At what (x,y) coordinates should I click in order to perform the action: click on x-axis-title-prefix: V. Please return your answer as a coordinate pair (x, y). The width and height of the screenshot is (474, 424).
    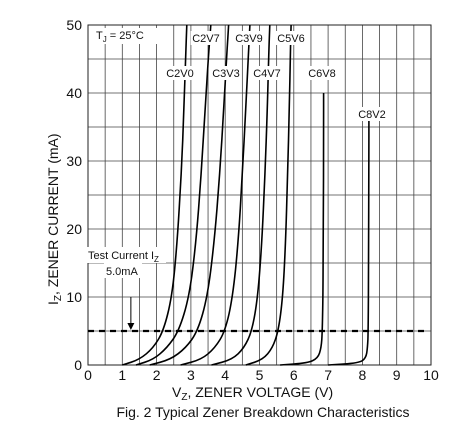
    Looking at the image, I should click on (177, 392).